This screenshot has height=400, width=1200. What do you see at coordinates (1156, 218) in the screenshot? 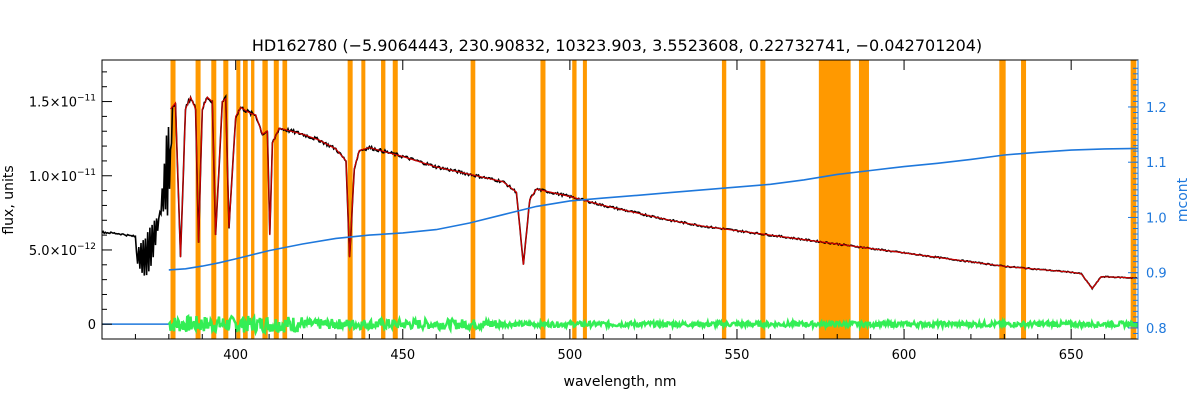
I see `y2-tick-label-2: 1.0` at bounding box center [1156, 218].